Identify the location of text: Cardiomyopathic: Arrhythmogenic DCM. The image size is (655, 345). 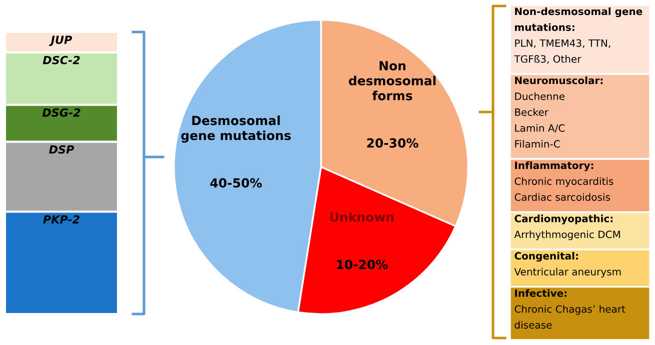
(567, 227).